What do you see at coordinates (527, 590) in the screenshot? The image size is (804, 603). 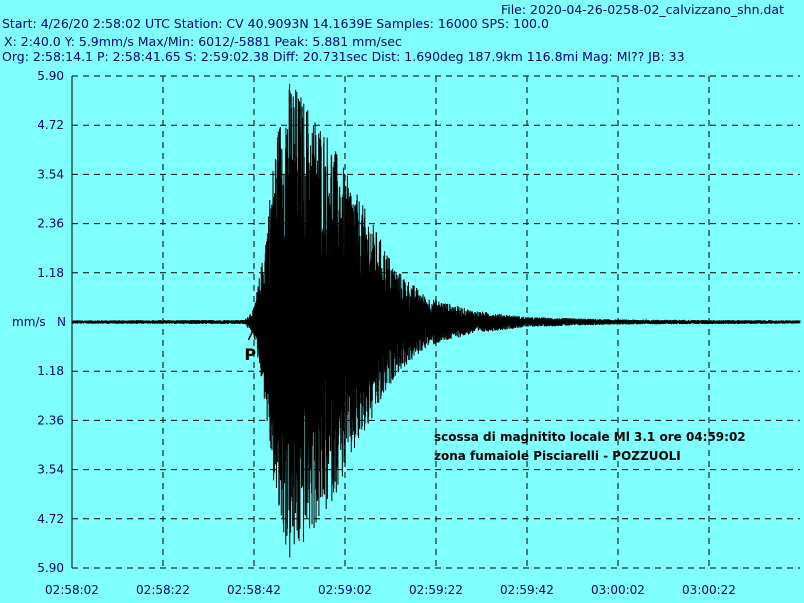 I see `x-tick-label: 02:59:42` at bounding box center [527, 590].